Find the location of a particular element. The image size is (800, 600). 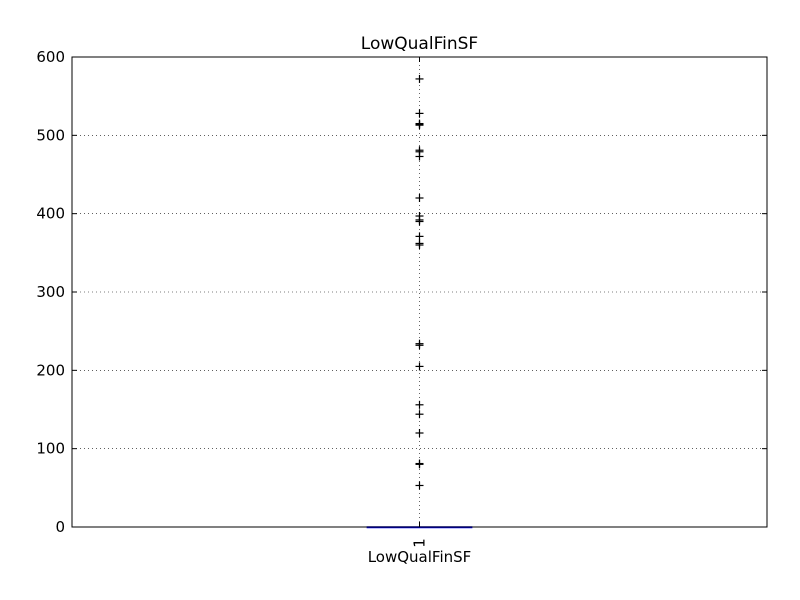

outlier-layer is located at coordinates (419, 282).